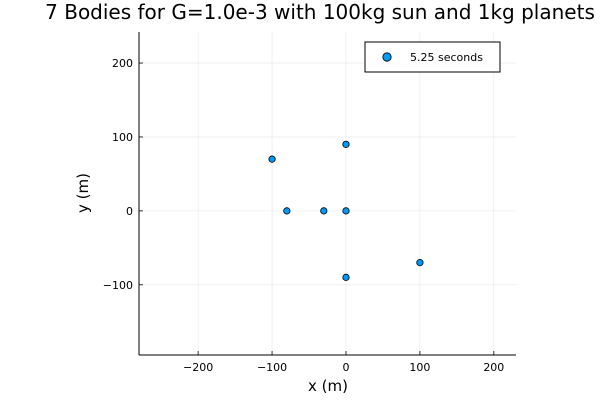  I want to click on legend-entry-label: 5.25 seconds, so click(446, 57).